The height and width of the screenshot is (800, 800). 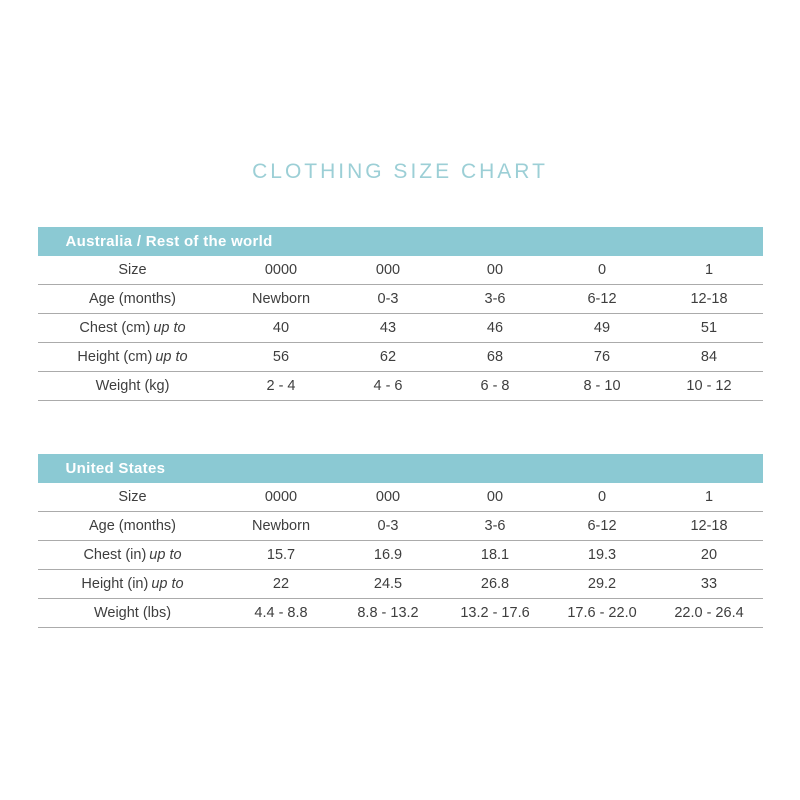 I want to click on cell-value: 10 - 12, so click(x=709, y=386).